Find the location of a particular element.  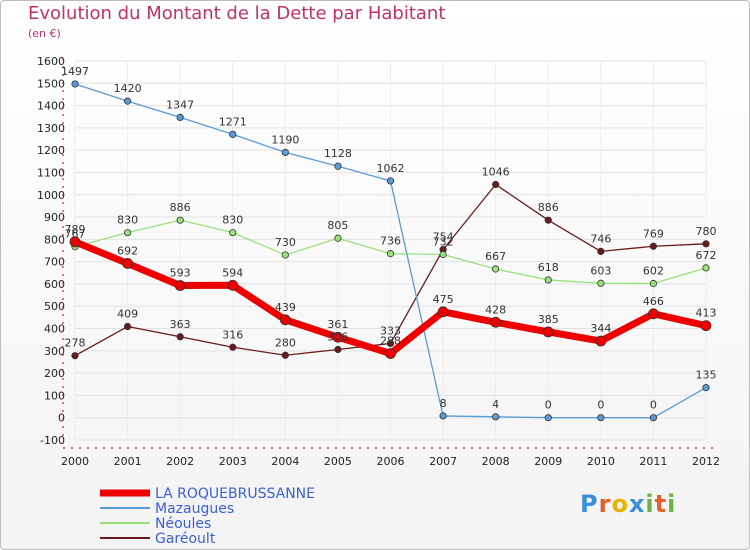

x-tick-label: 2001 is located at coordinates (128, 461).